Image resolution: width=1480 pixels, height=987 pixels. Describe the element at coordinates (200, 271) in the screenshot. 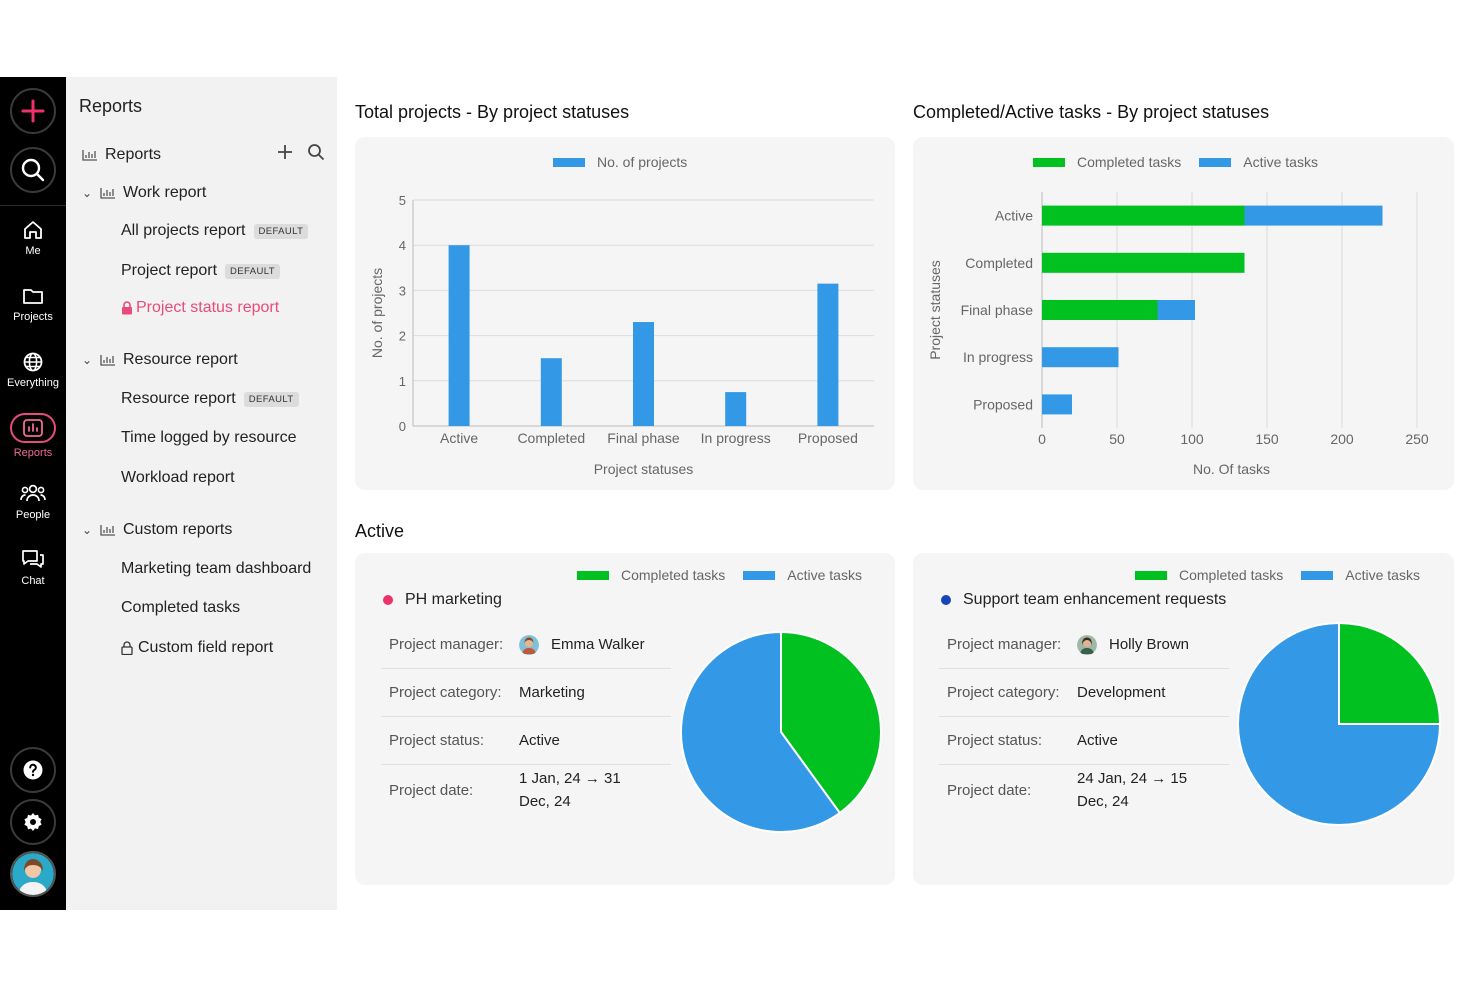

I see `report-item-project-report: Project report DEFAULT` at that location.